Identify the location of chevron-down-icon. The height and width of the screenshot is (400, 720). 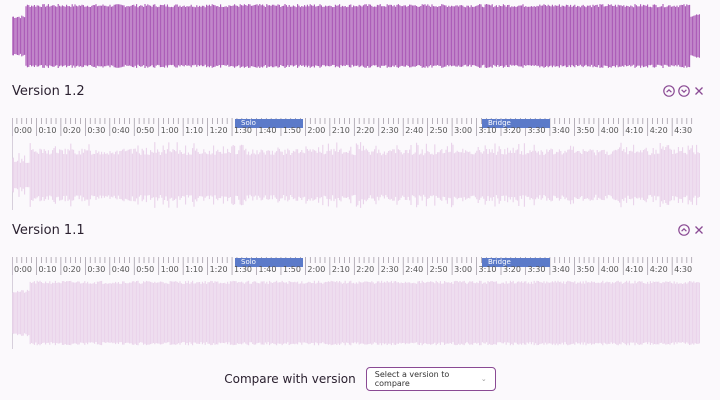
(684, 91).